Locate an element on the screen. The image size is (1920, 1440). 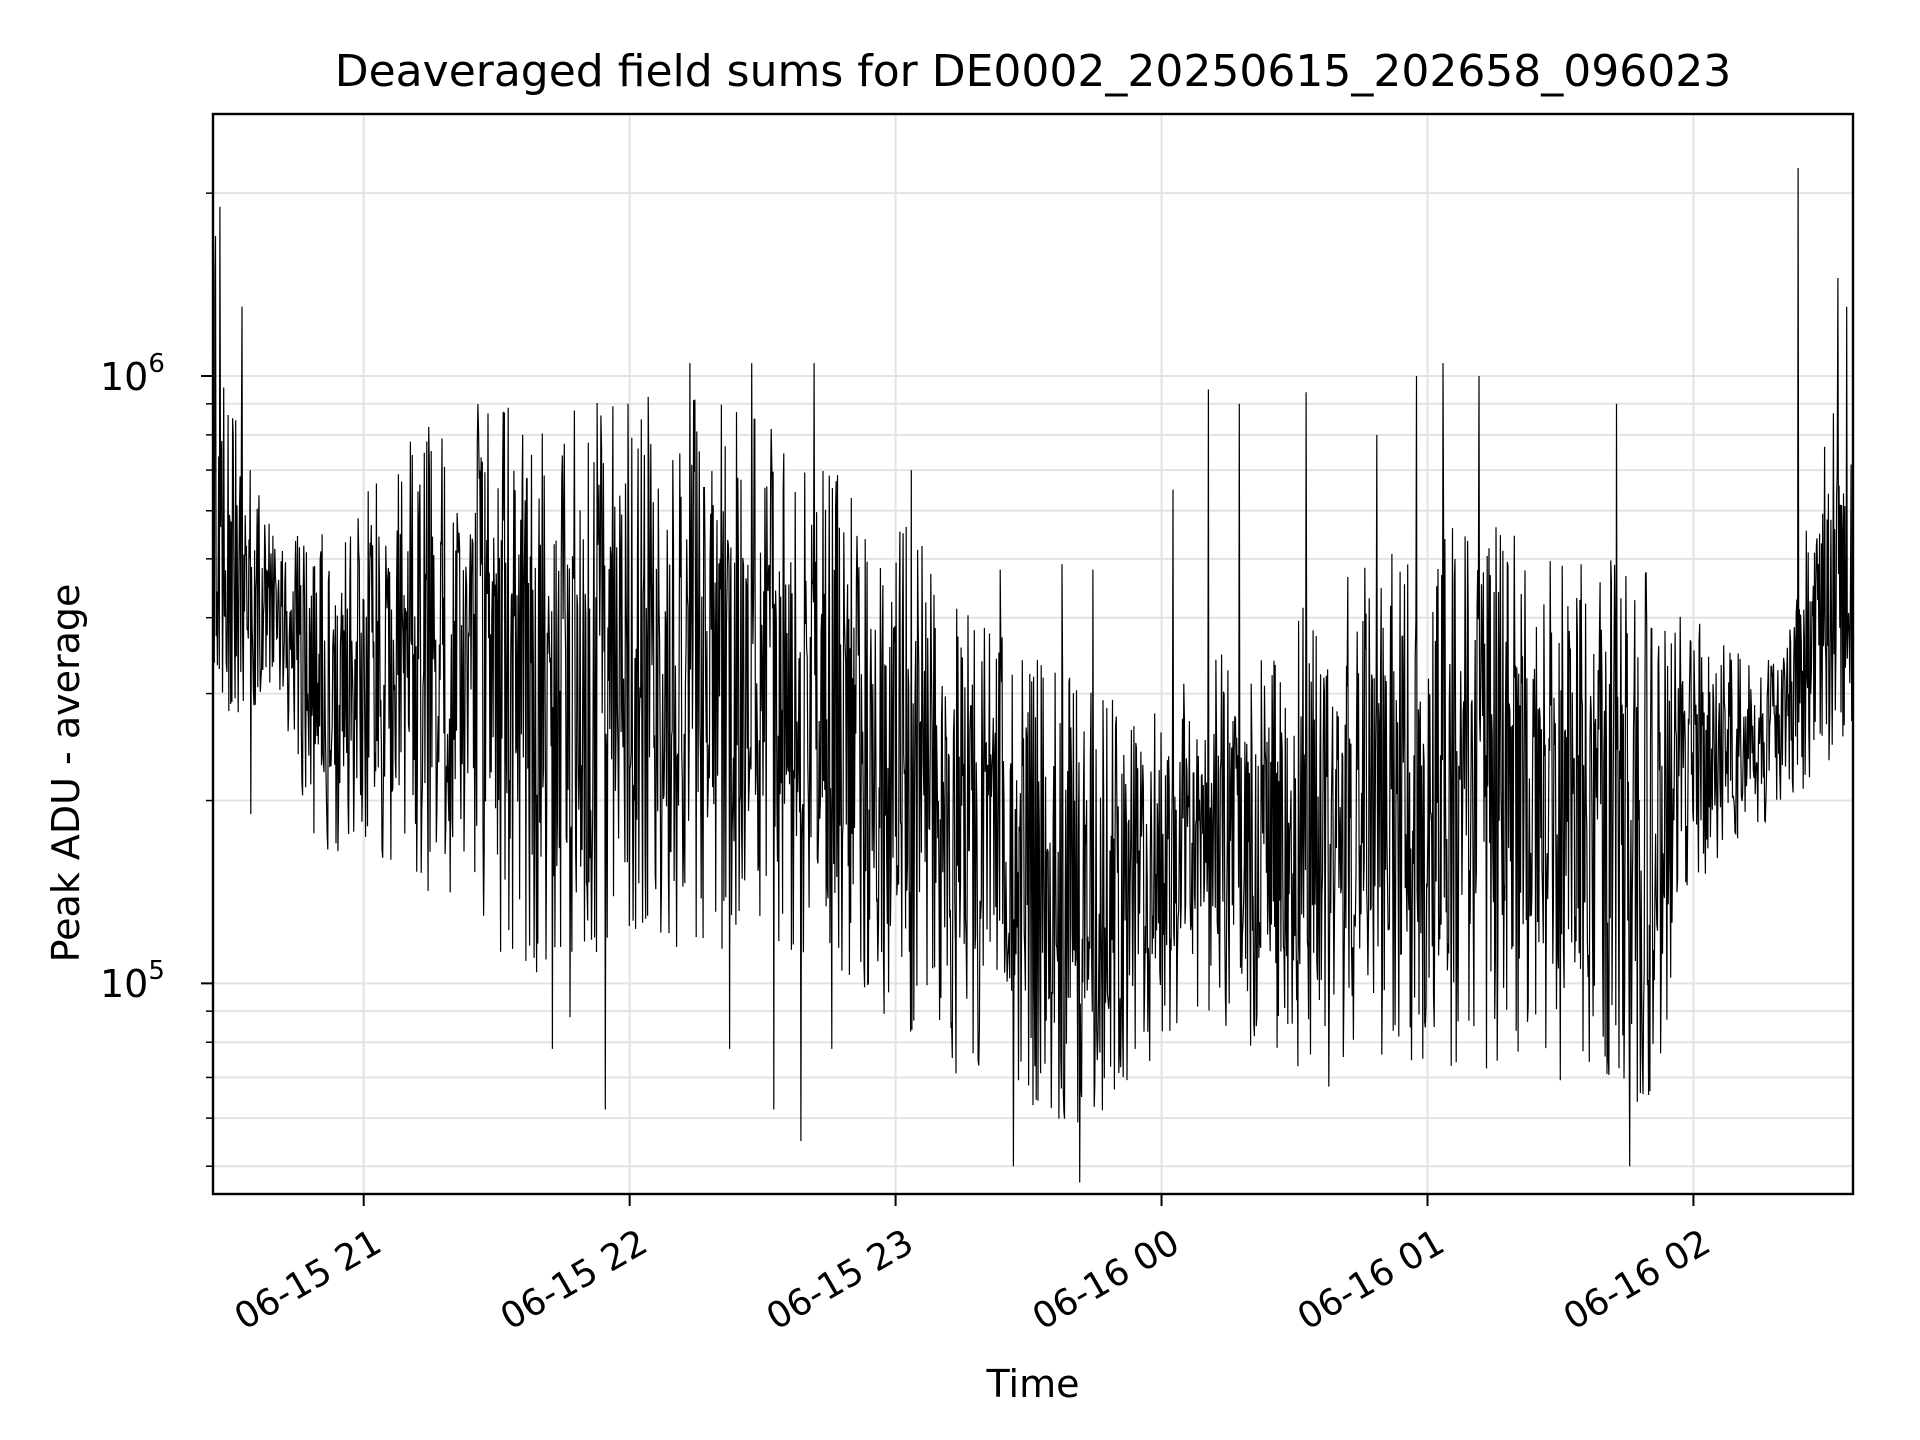
x-axis-label: Time is located at coordinates (1033, 1384).